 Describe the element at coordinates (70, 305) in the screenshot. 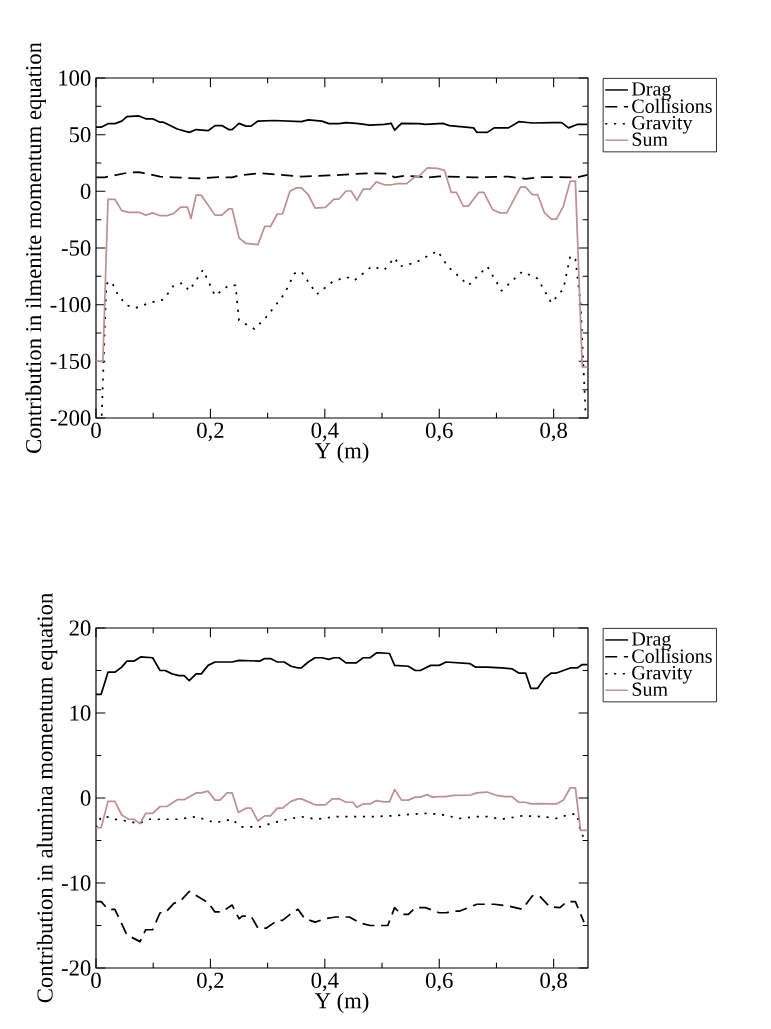

I see `y-tick-label: -100` at that location.